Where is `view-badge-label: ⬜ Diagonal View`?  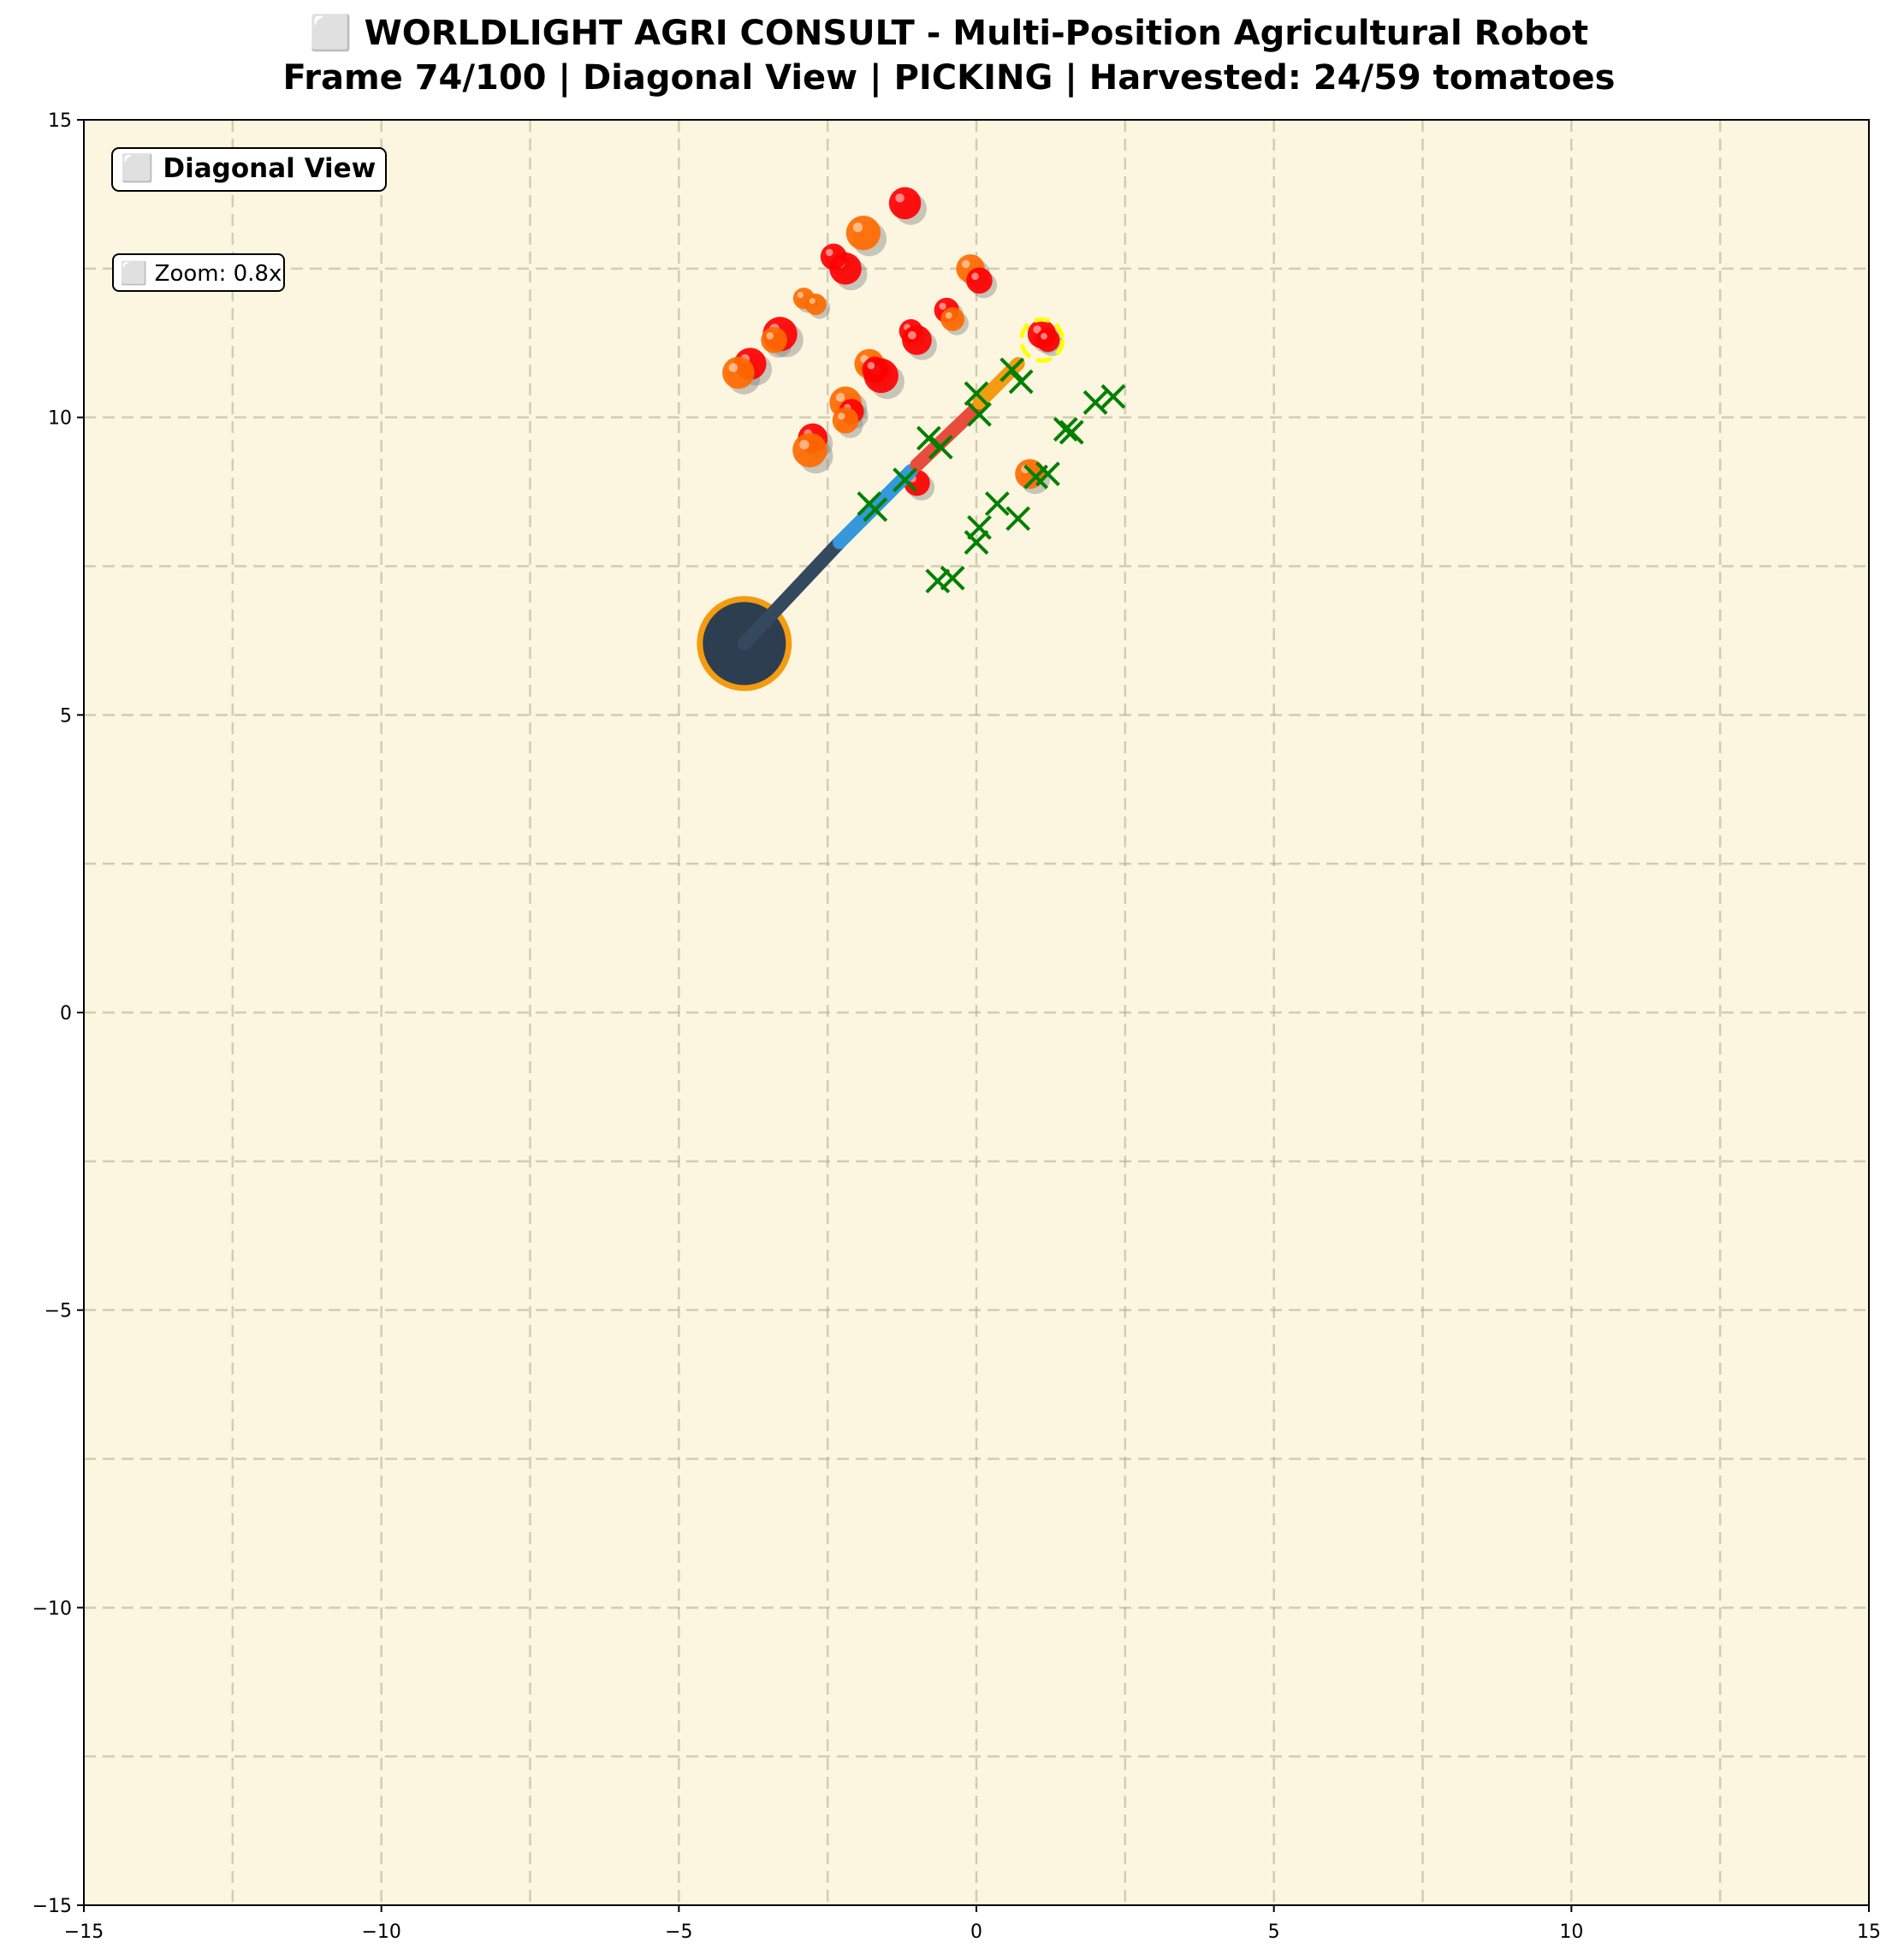
view-badge-label: ⬜ Diagonal View is located at coordinates (248, 168).